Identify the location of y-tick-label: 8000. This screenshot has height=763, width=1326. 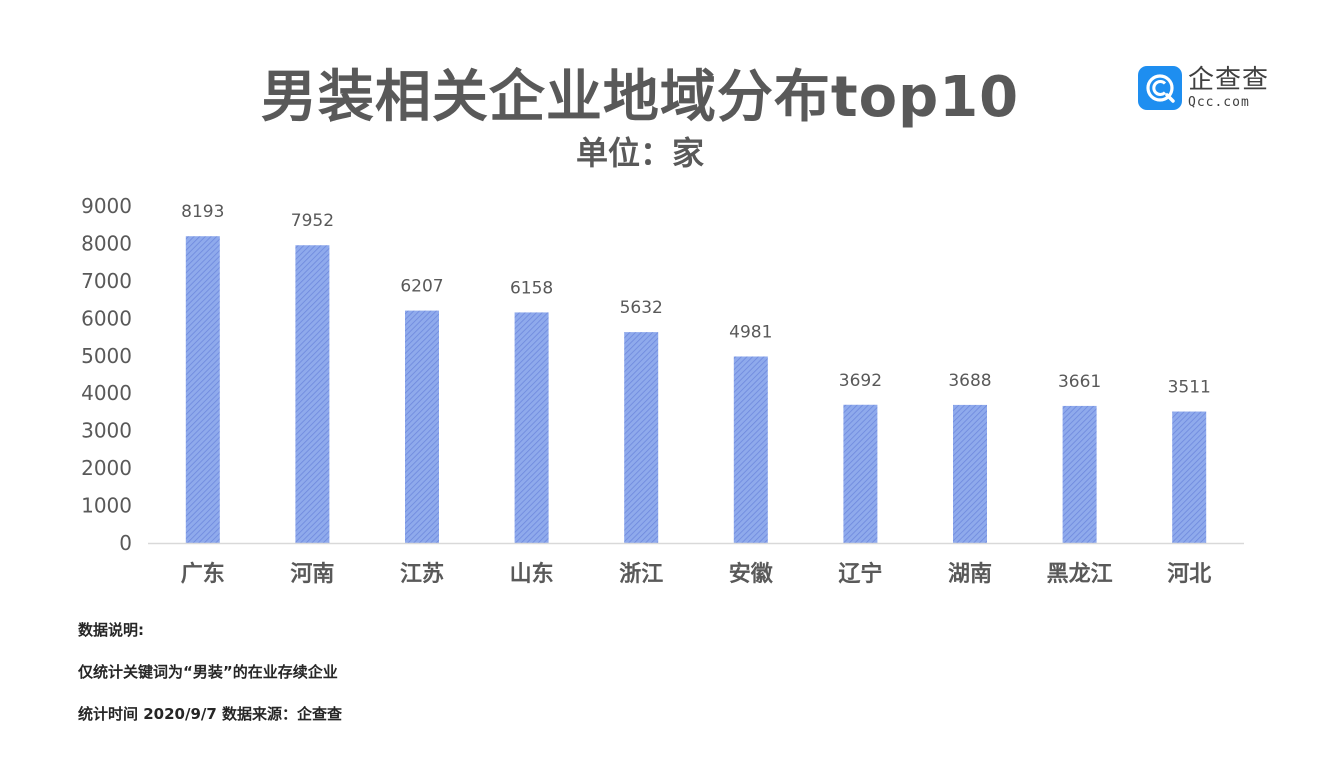
(106, 243).